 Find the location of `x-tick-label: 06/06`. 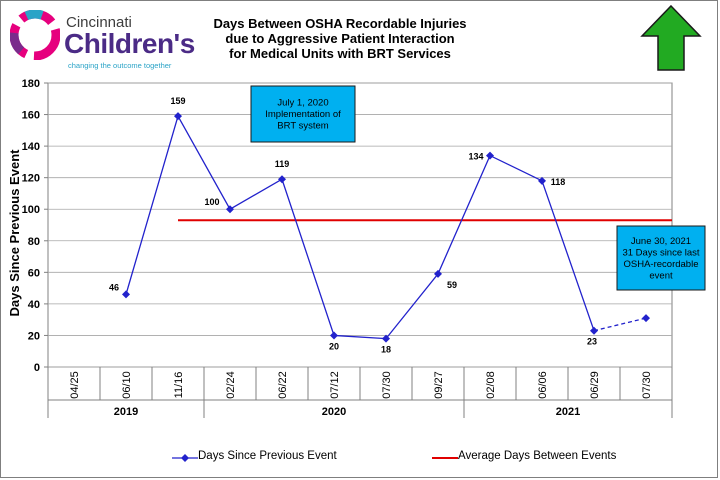

x-tick-label: 06/06 is located at coordinates (543, 385).